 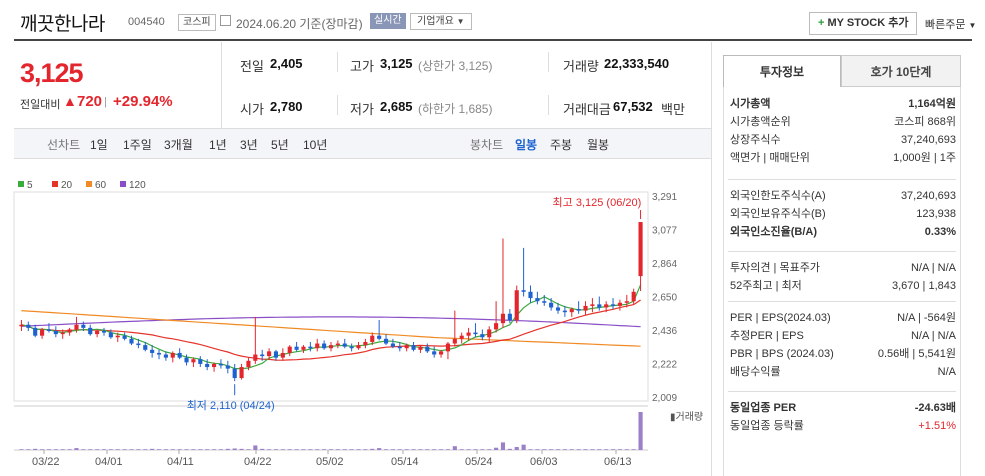 I want to click on ma60-line, so click(x=331, y=328).